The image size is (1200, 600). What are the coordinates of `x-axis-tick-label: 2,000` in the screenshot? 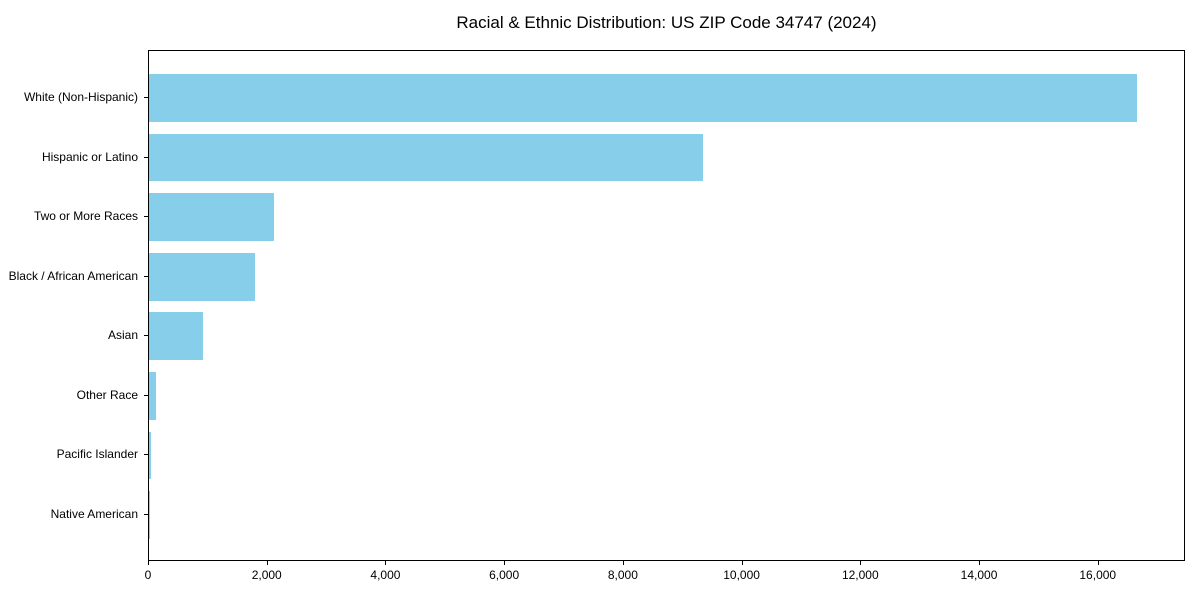 It's located at (266, 575).